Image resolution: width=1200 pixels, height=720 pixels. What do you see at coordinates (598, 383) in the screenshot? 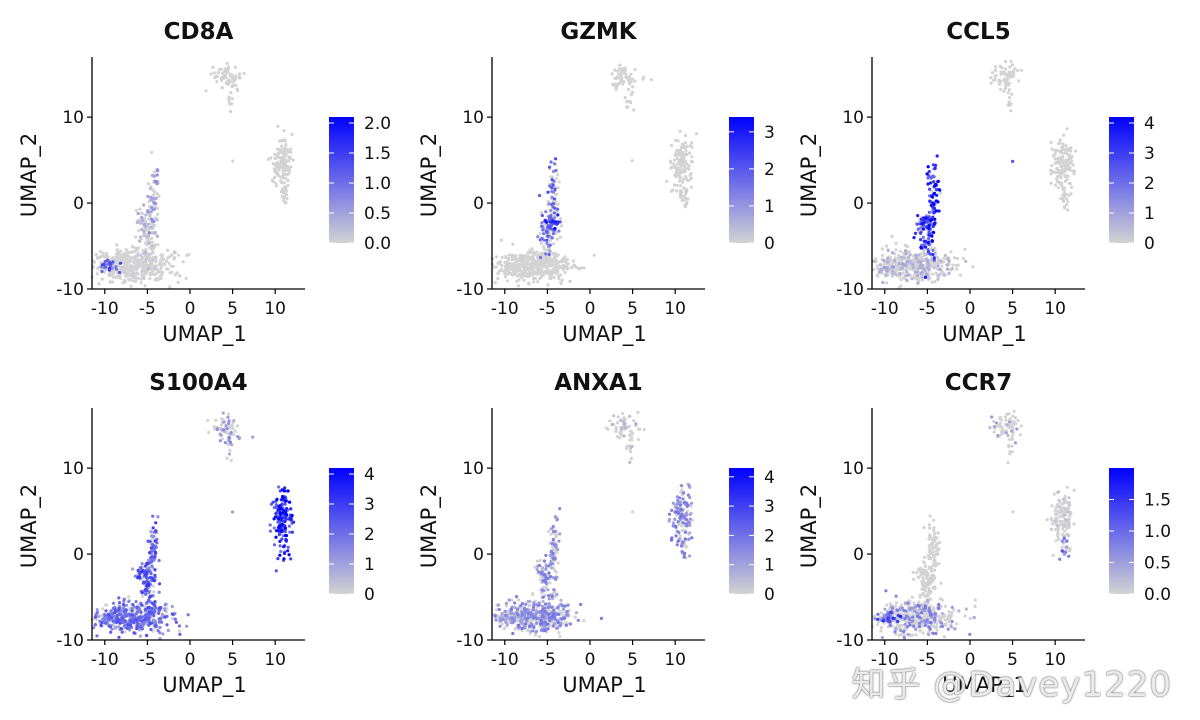
I see `panel-title: ANXA1` at bounding box center [598, 383].